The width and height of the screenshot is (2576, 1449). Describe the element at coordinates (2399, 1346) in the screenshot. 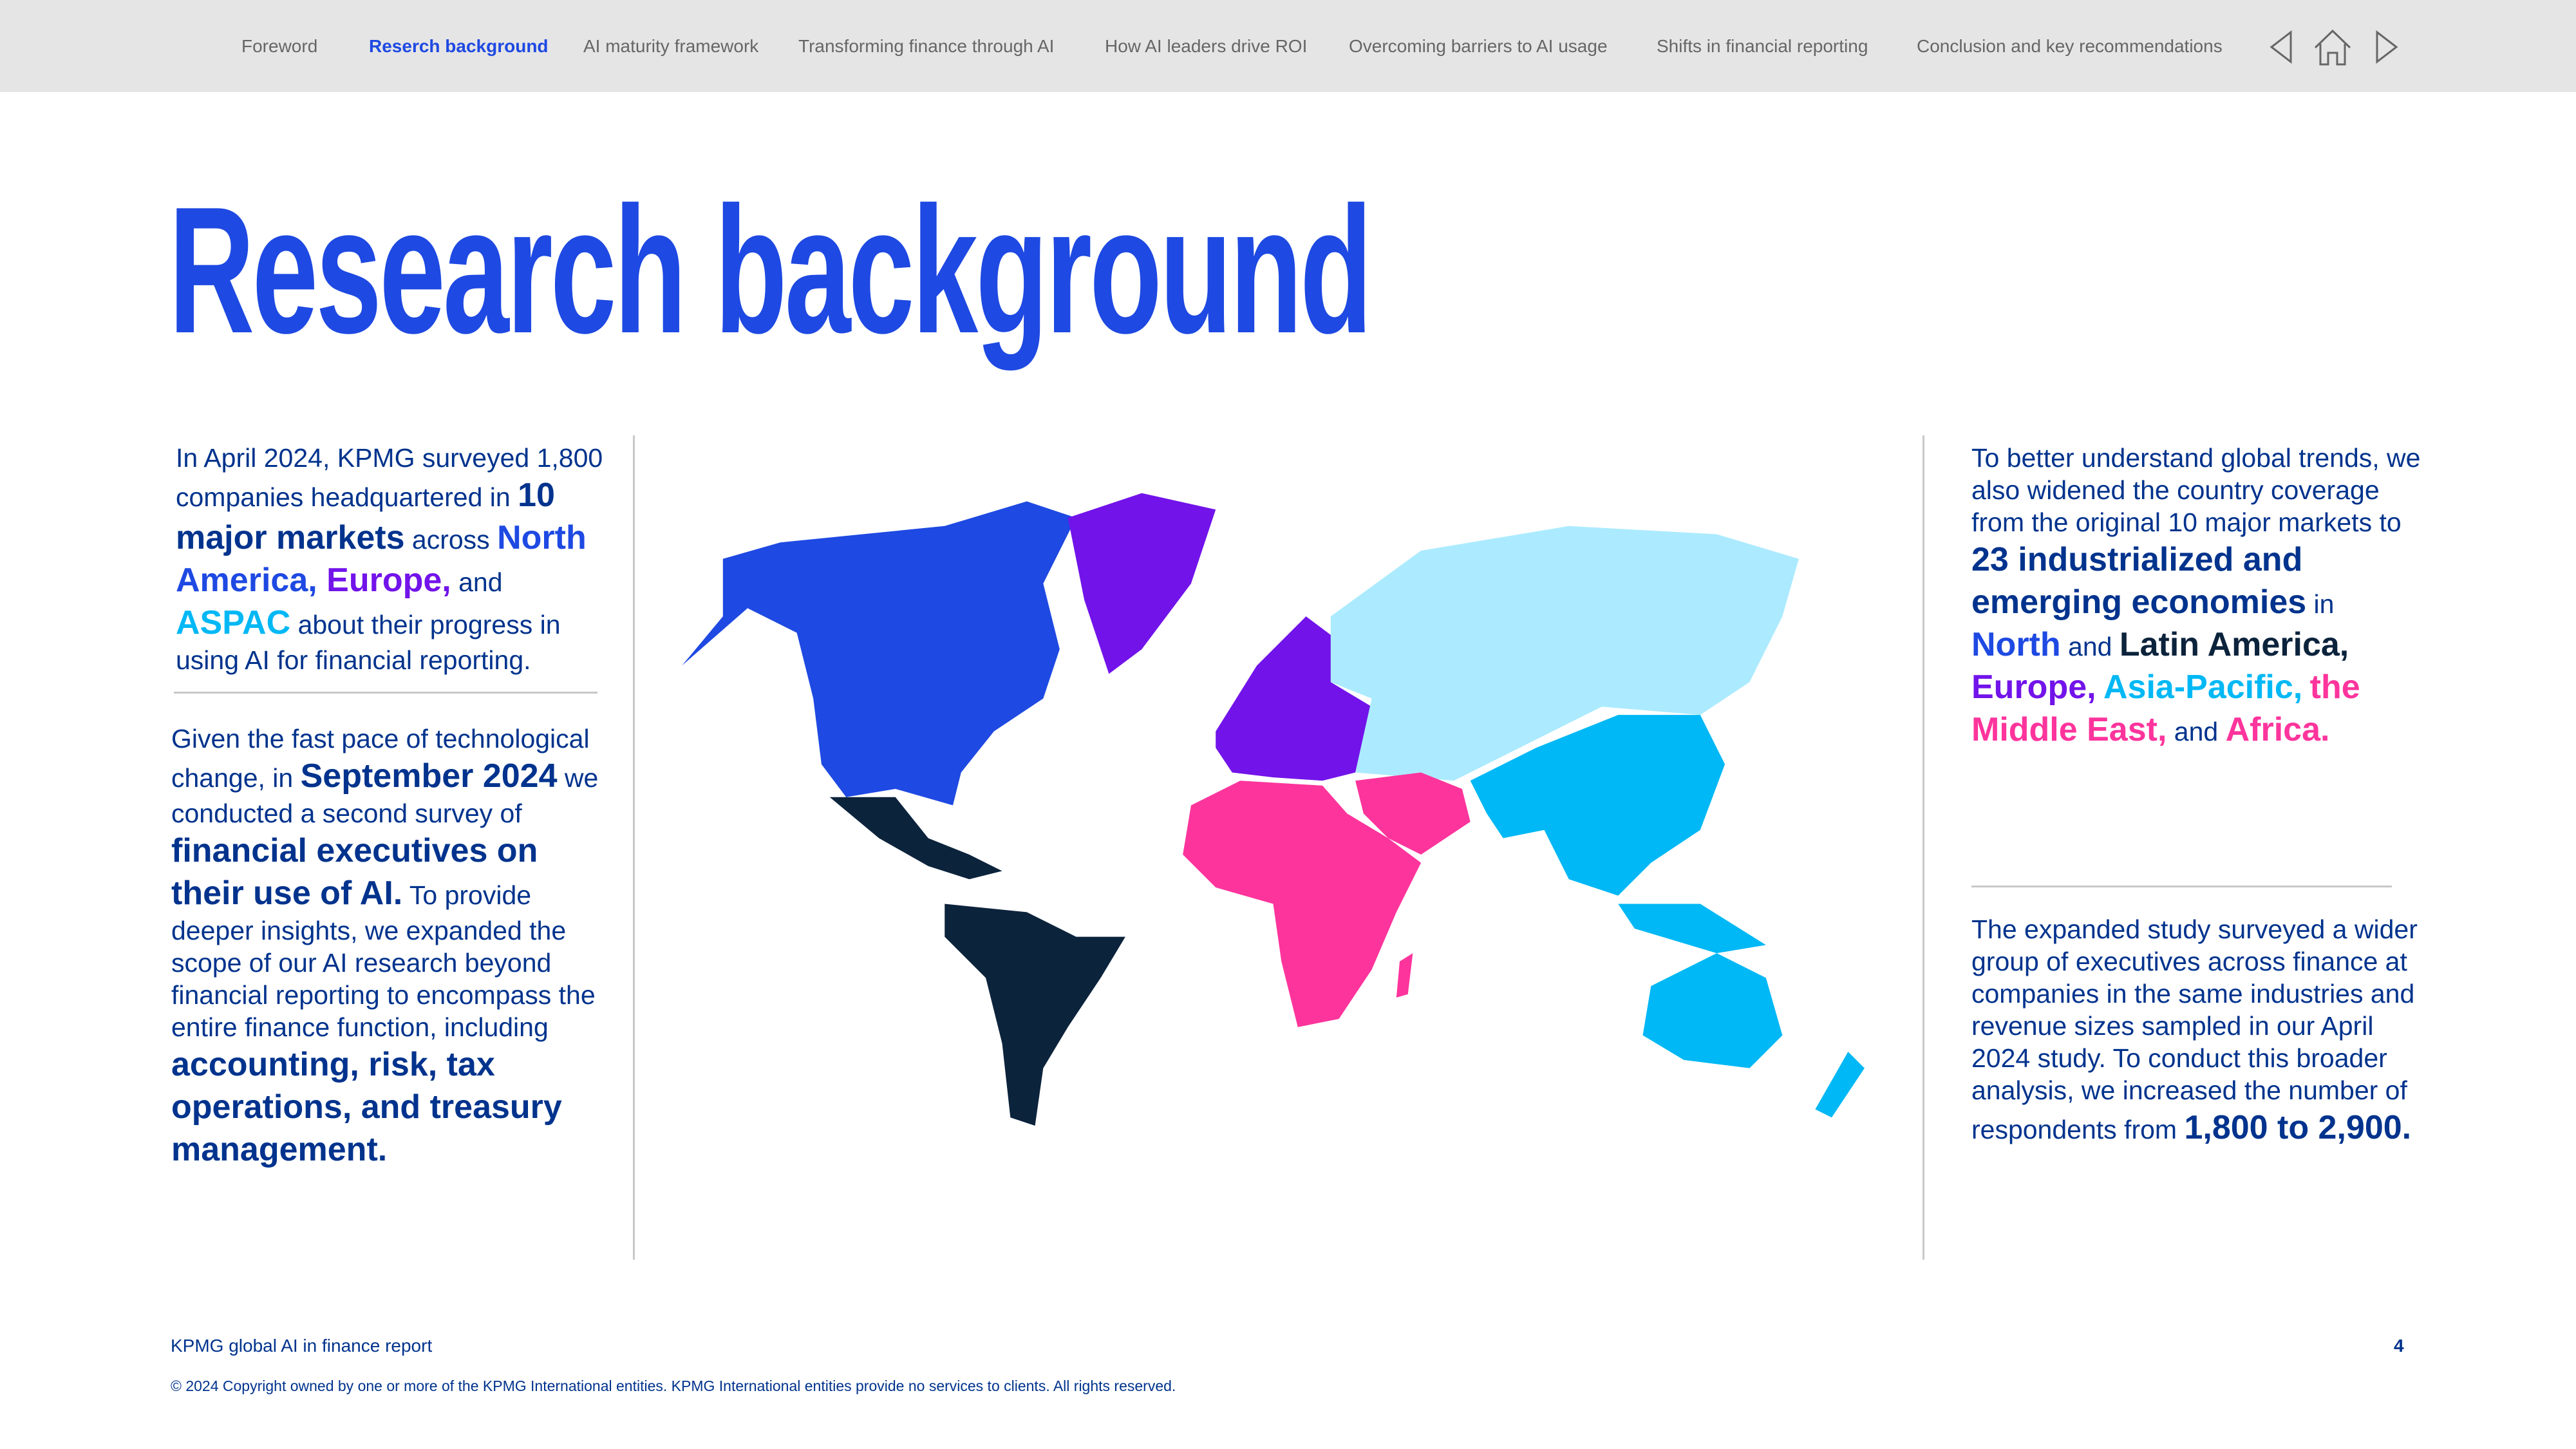

I see `page-number: 4` at that location.